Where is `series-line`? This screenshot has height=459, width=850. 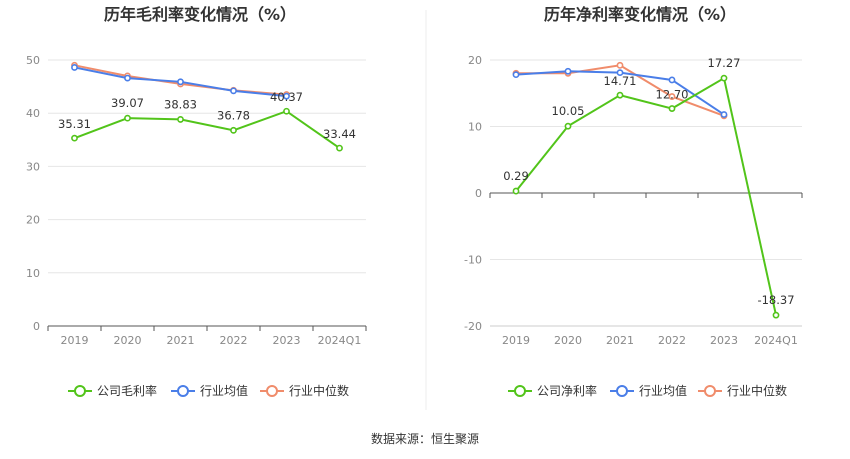 series-line is located at coordinates (207, 129).